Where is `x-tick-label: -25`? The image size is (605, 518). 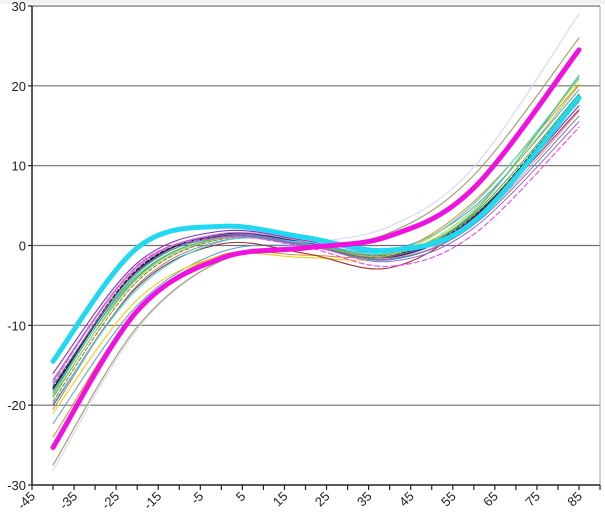 x-tick-label: -25 is located at coordinates (110, 501).